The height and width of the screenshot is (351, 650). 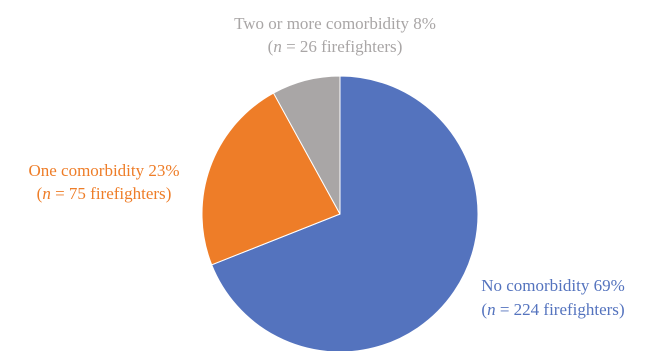 What do you see at coordinates (335, 23) in the screenshot?
I see `slice-label-two-or-more-line1: Two or more comorbidity 8%` at bounding box center [335, 23].